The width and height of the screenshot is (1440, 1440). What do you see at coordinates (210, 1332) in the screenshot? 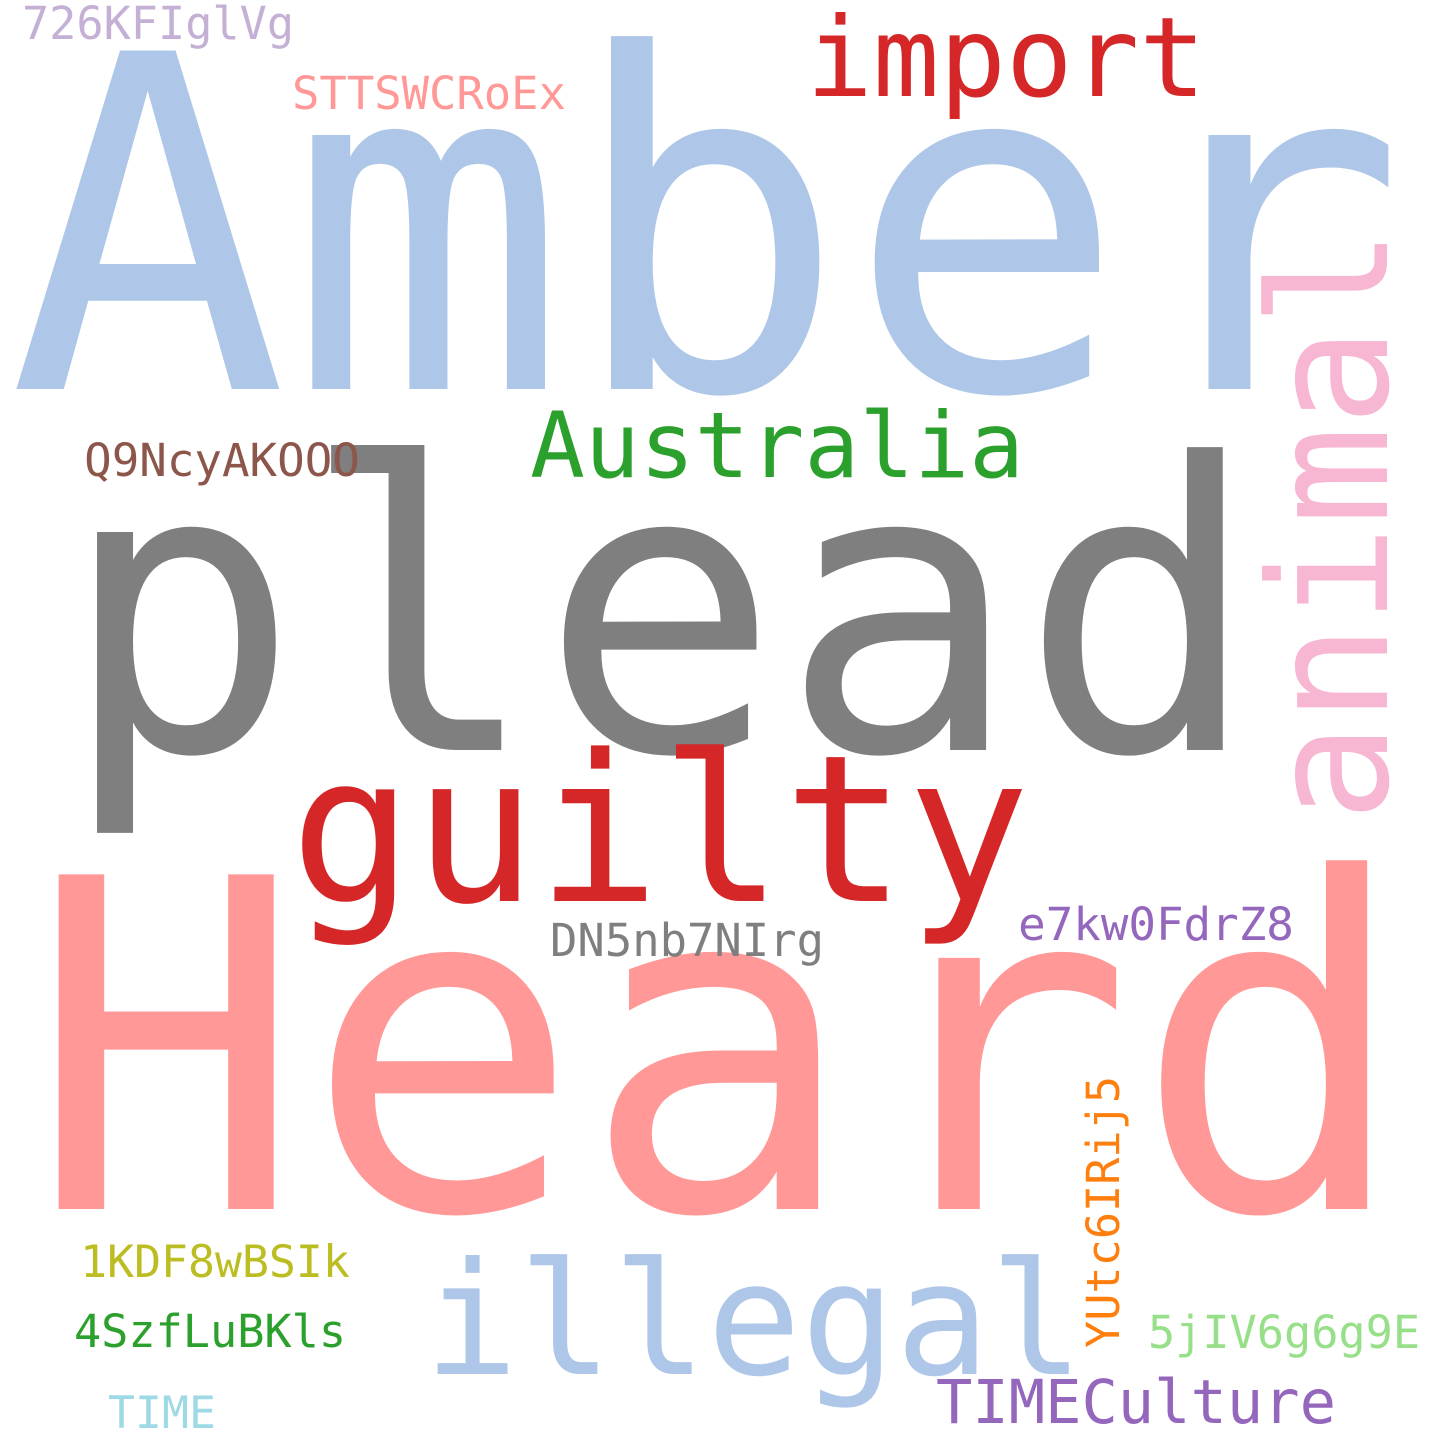
I see `word-4szflubkls: 4SzfLuBKls` at bounding box center [210, 1332].